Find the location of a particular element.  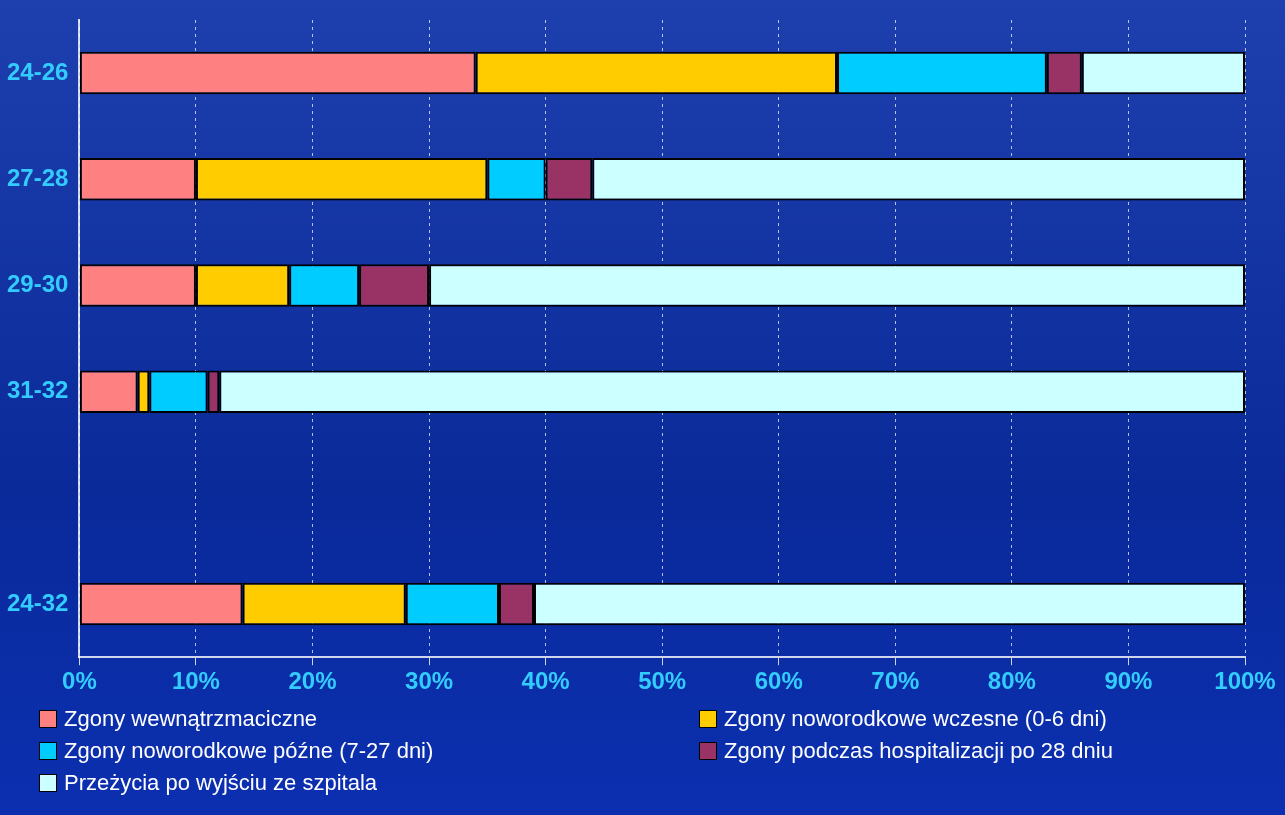

x-tick-label: 90% is located at coordinates (1128, 681).